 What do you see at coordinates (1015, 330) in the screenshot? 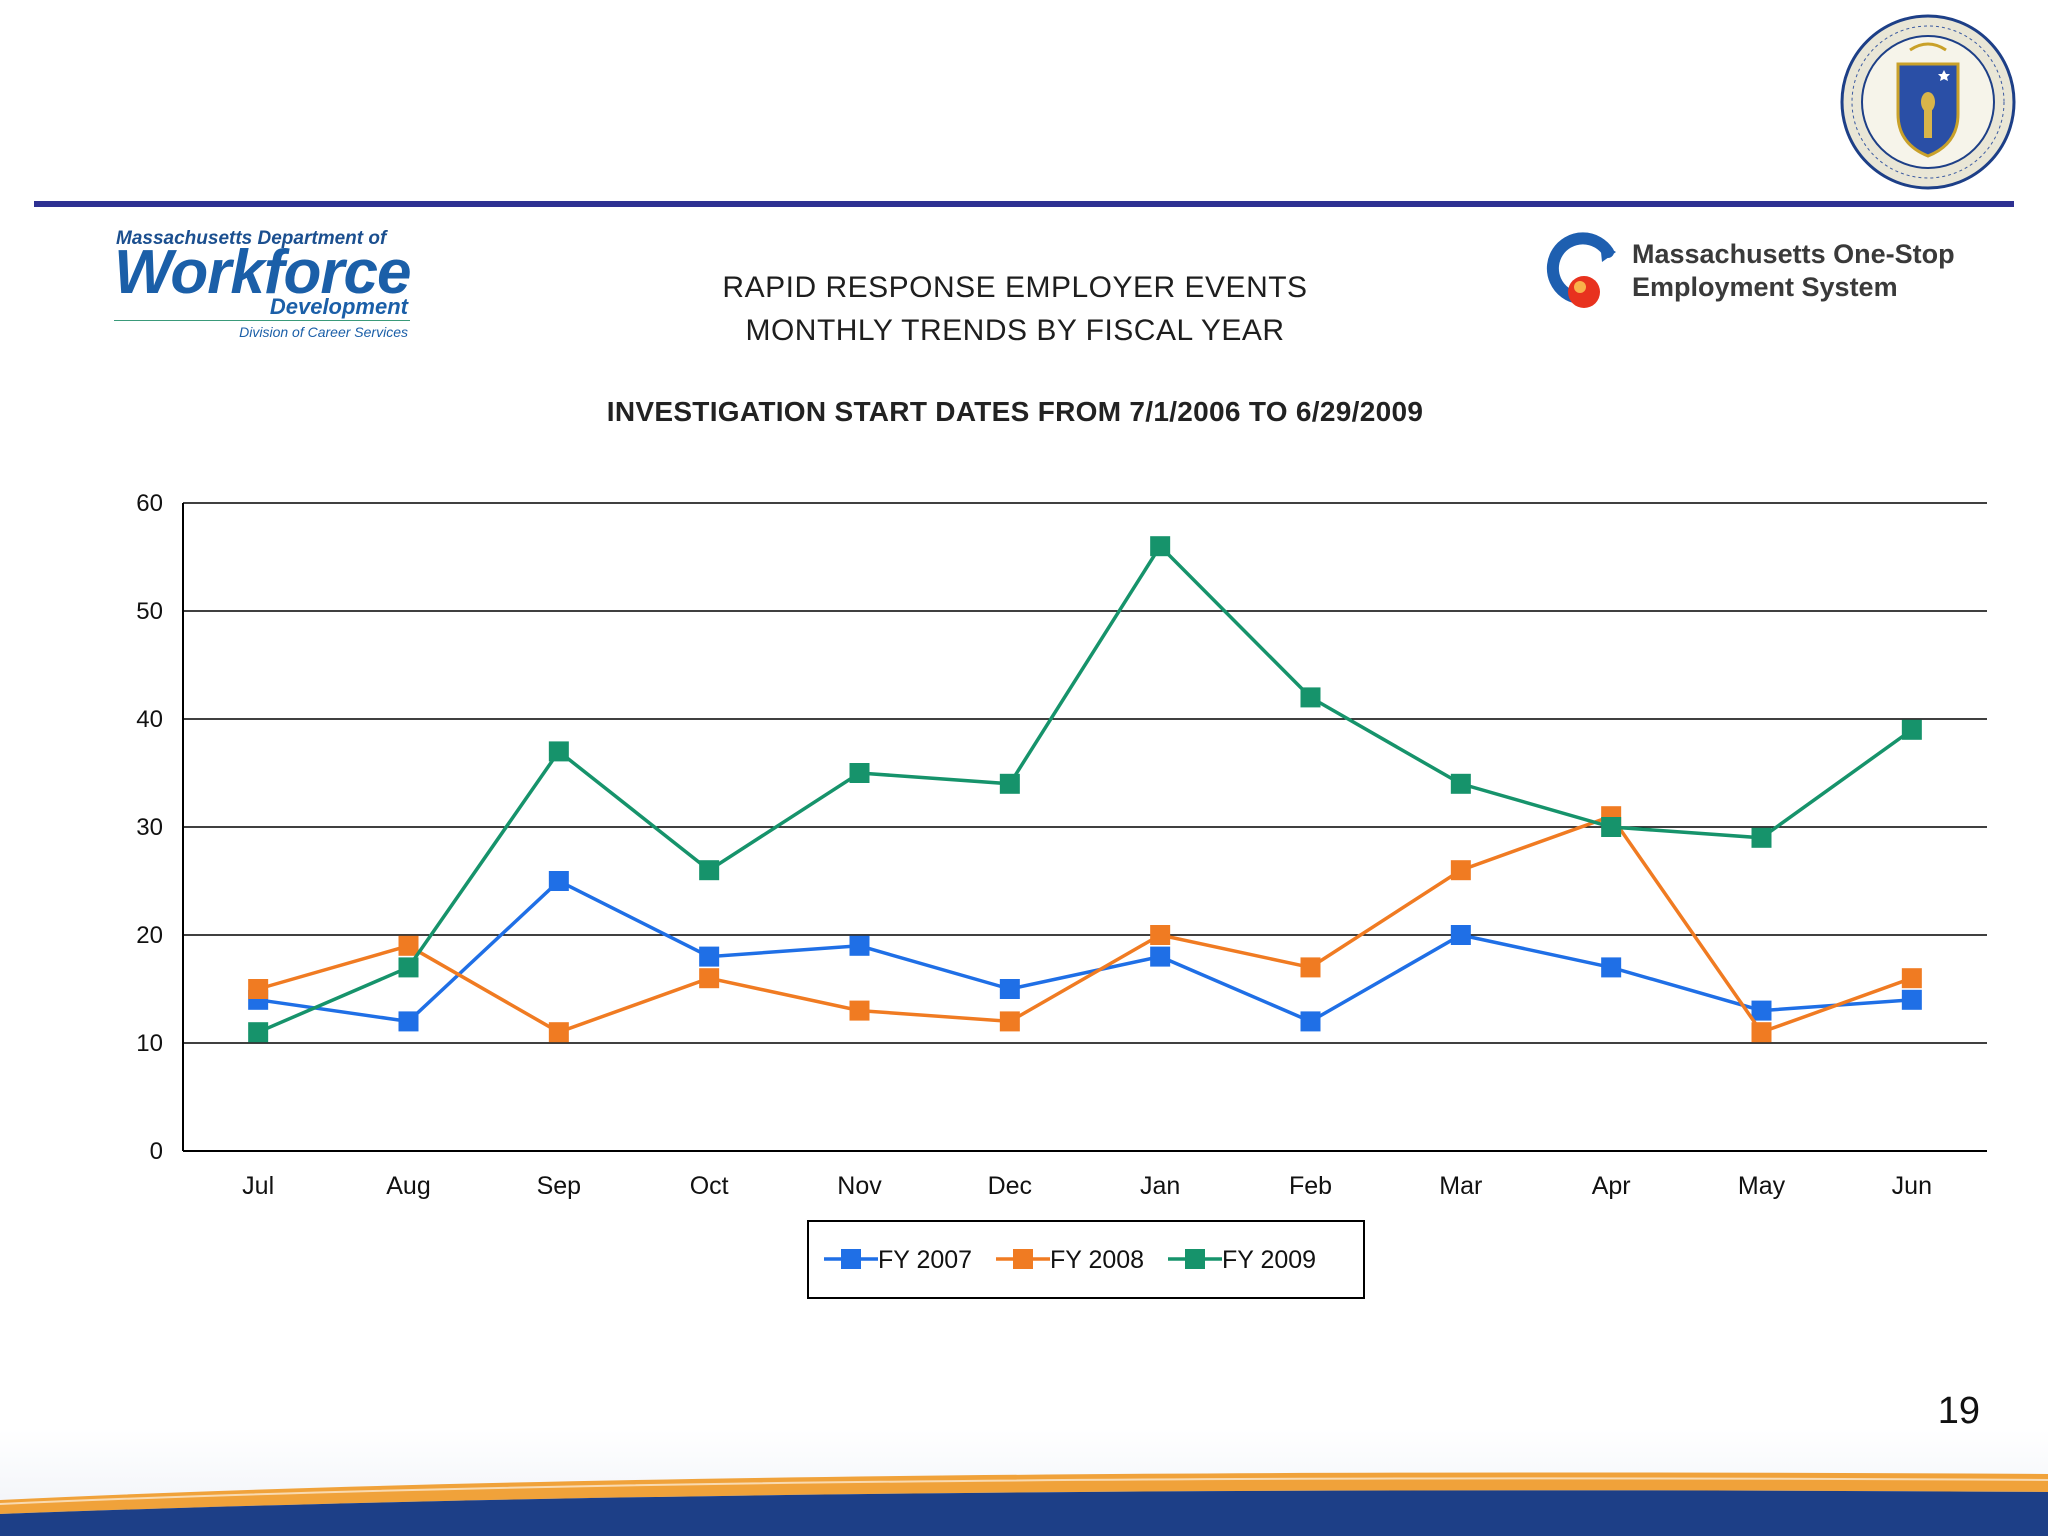
I see `title-line-2: MONTHLY TRENDS BY FISCAL YEAR` at bounding box center [1015, 330].